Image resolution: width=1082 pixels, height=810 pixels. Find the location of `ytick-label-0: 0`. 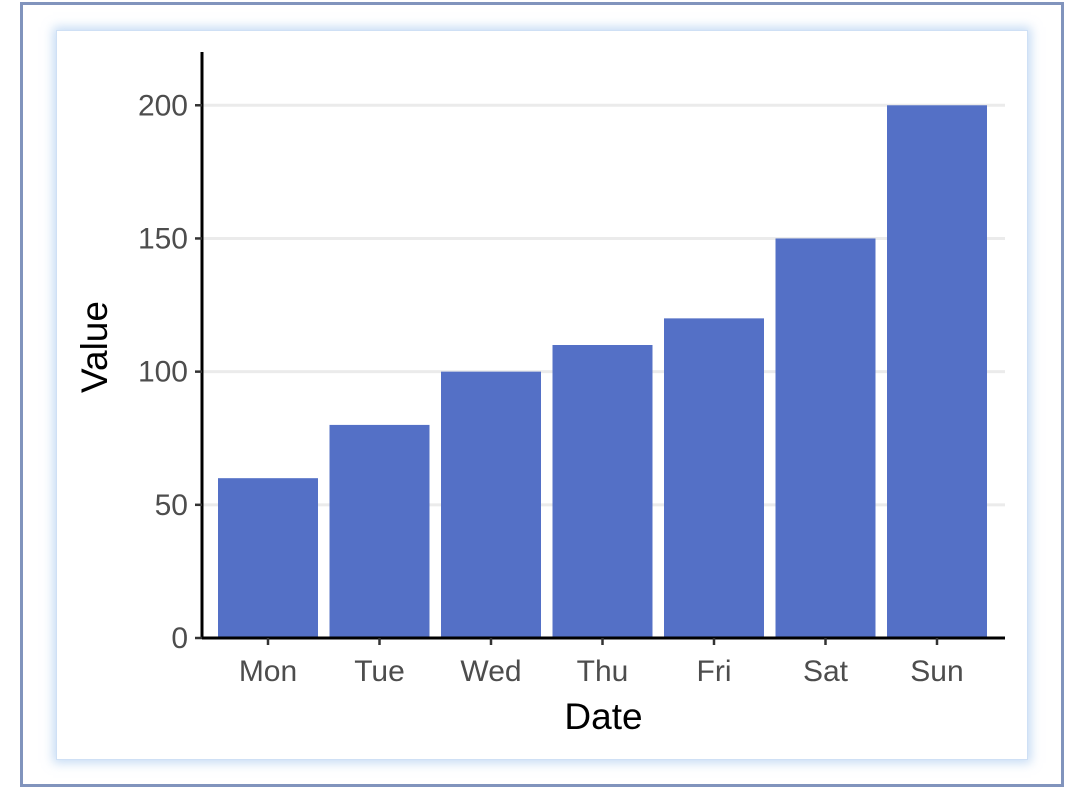

ytick-label-0: 0 is located at coordinates (179, 638).